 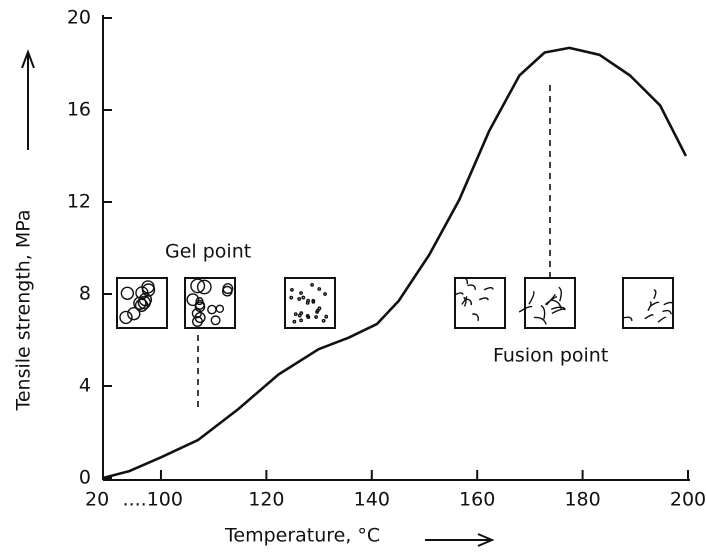 I want to click on x-tick-label: 120, so click(x=266, y=500).